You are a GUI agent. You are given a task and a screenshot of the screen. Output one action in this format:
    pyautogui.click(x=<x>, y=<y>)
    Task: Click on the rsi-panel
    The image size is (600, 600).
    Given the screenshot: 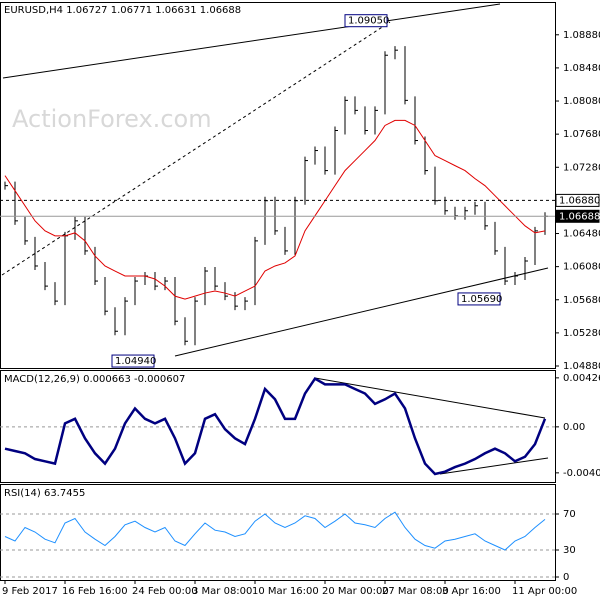 What is the action you would take?
    pyautogui.click(x=278, y=532)
    